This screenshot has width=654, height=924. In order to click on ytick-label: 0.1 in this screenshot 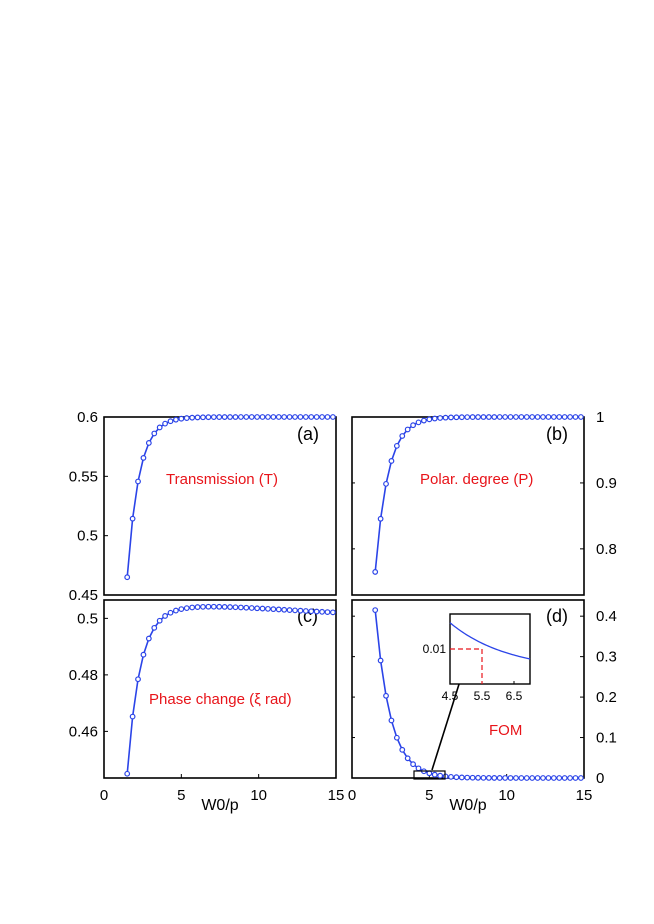, I will do `click(606, 738)`.